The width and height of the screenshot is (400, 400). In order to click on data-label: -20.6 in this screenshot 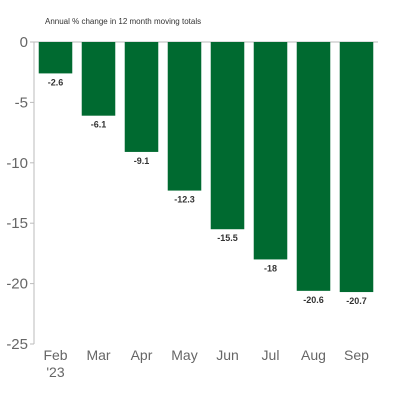, I will do `click(313, 300)`.